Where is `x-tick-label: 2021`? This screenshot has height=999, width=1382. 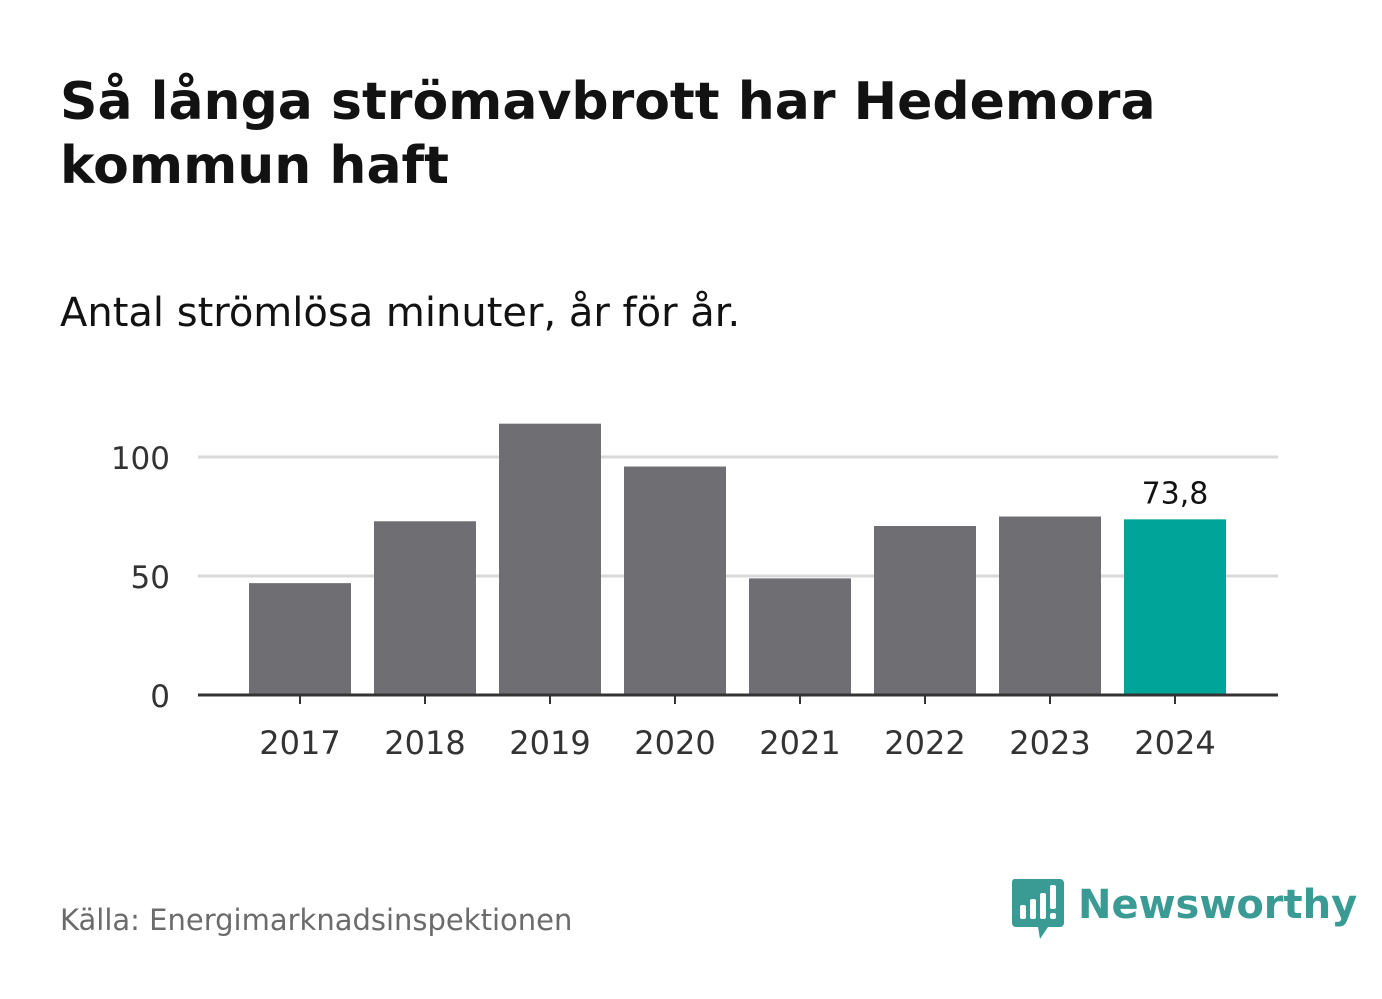 x-tick-label: 2021 is located at coordinates (799, 743).